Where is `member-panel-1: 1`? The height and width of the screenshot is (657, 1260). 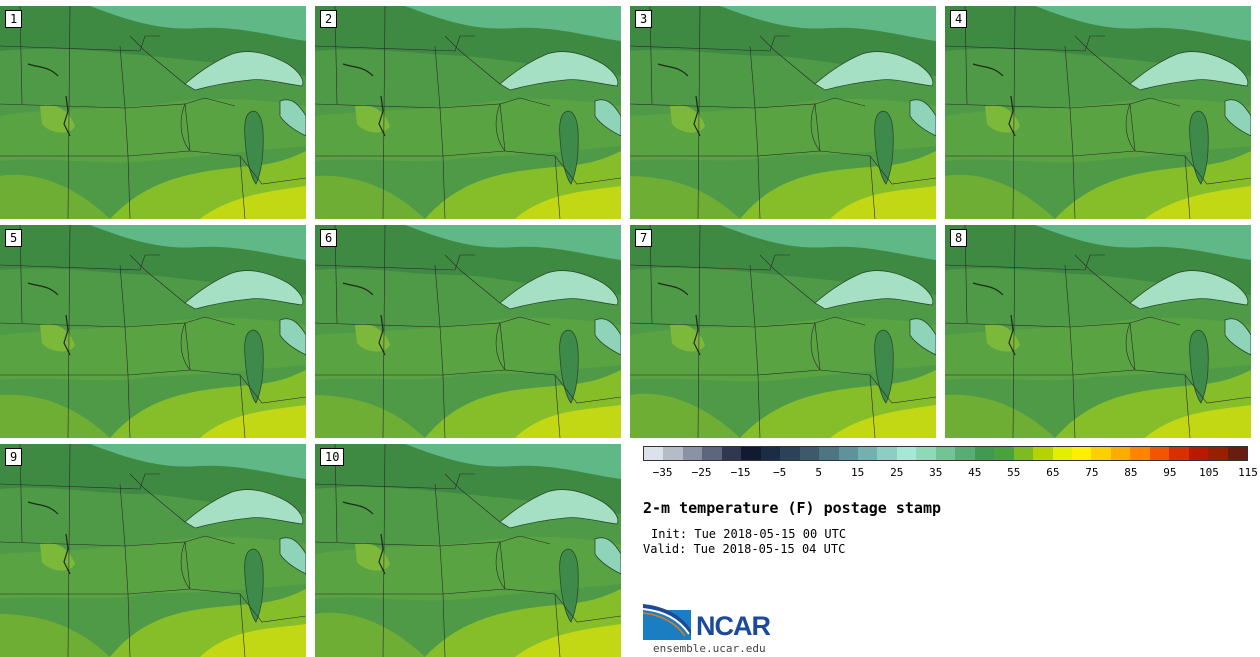
member-panel-1: 1 is located at coordinates (153, 112).